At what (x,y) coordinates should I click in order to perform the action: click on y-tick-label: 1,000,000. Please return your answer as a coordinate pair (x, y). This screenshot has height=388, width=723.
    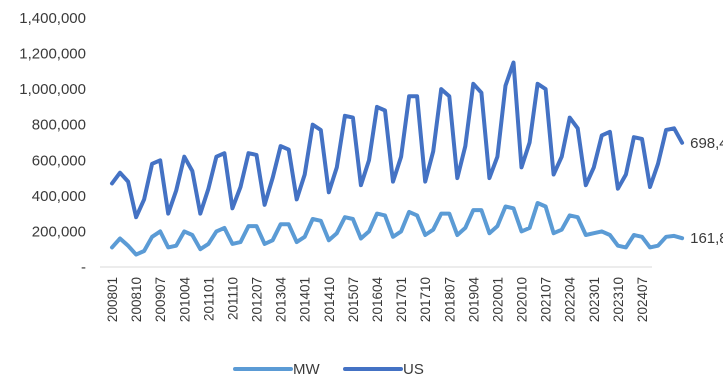
    Looking at the image, I should click on (52, 89).